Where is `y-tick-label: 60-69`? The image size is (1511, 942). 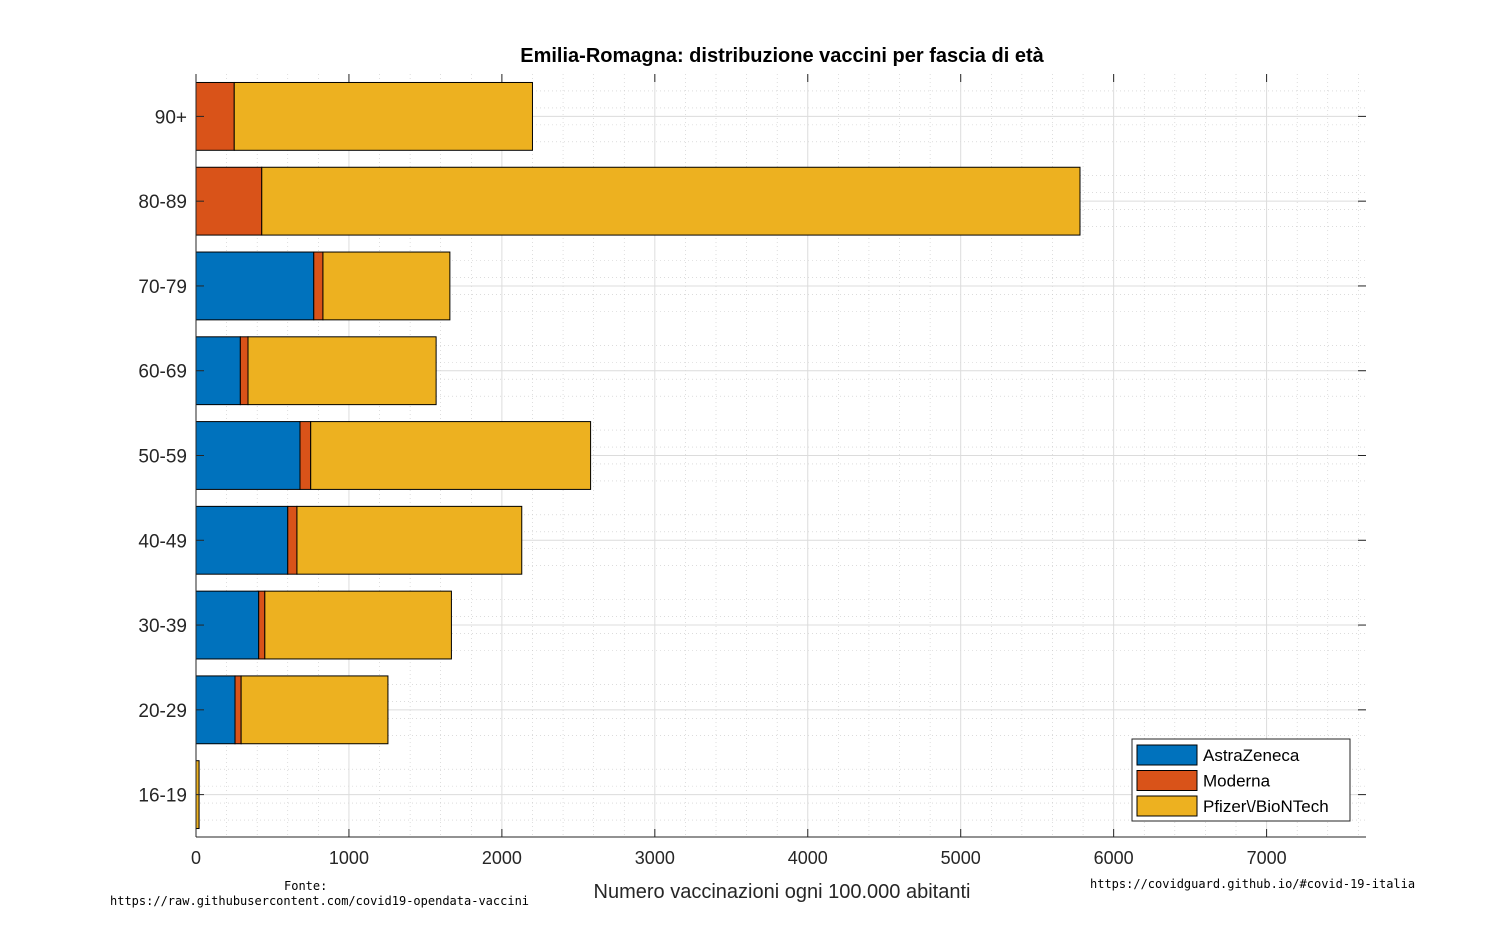 y-tick-label: 60-69 is located at coordinates (162, 372).